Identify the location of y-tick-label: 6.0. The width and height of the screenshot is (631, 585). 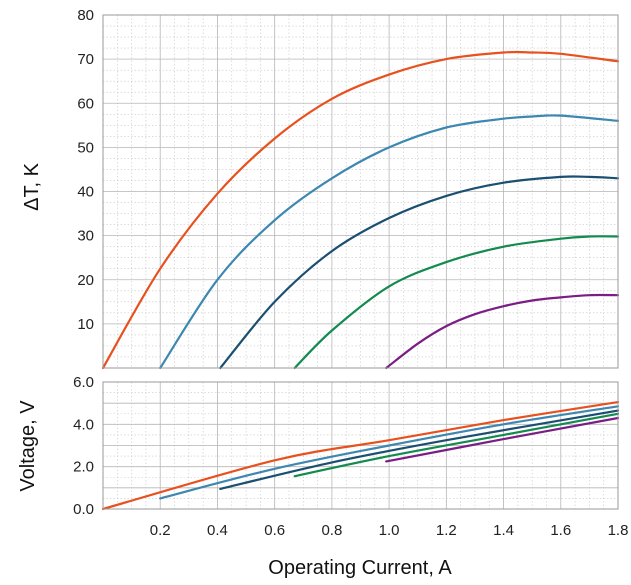
(83, 382).